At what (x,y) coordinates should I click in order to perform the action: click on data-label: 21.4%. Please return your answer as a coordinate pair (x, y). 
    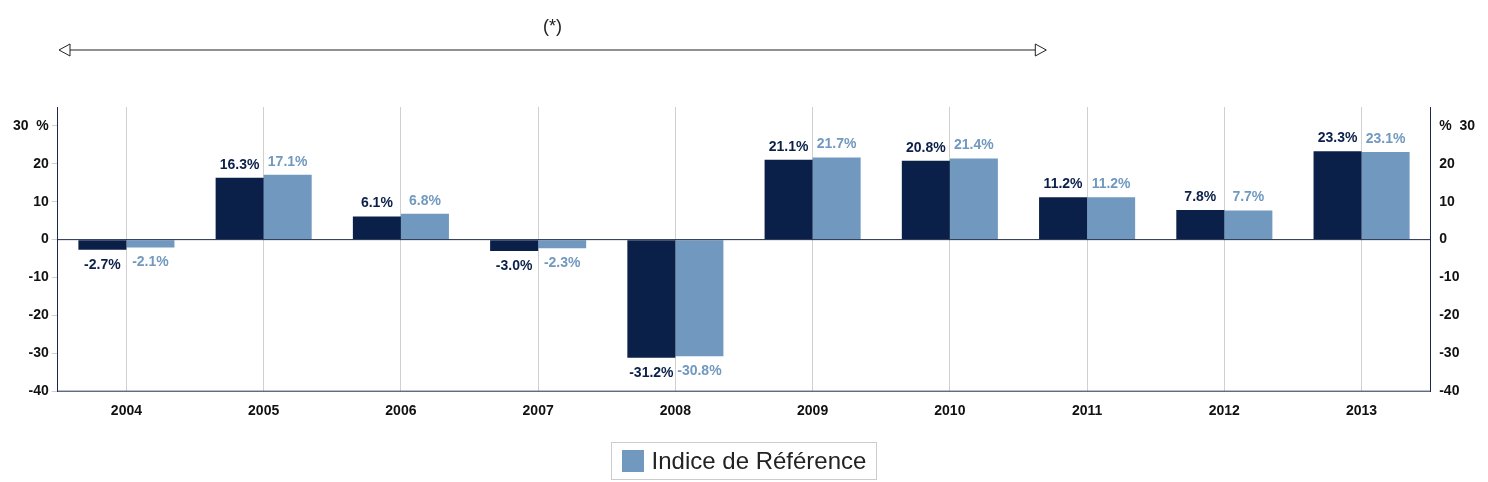
    Looking at the image, I should click on (974, 144).